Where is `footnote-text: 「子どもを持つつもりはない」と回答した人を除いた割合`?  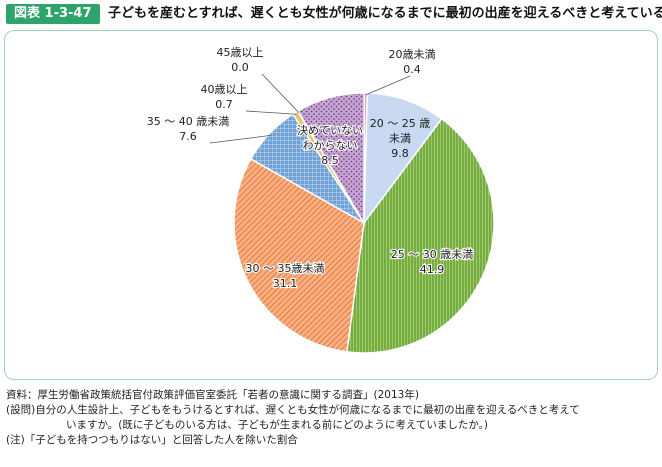
footnote-text: 「子どもを持つつもりはない」と回答した人を除いた割合 is located at coordinates (161, 440).